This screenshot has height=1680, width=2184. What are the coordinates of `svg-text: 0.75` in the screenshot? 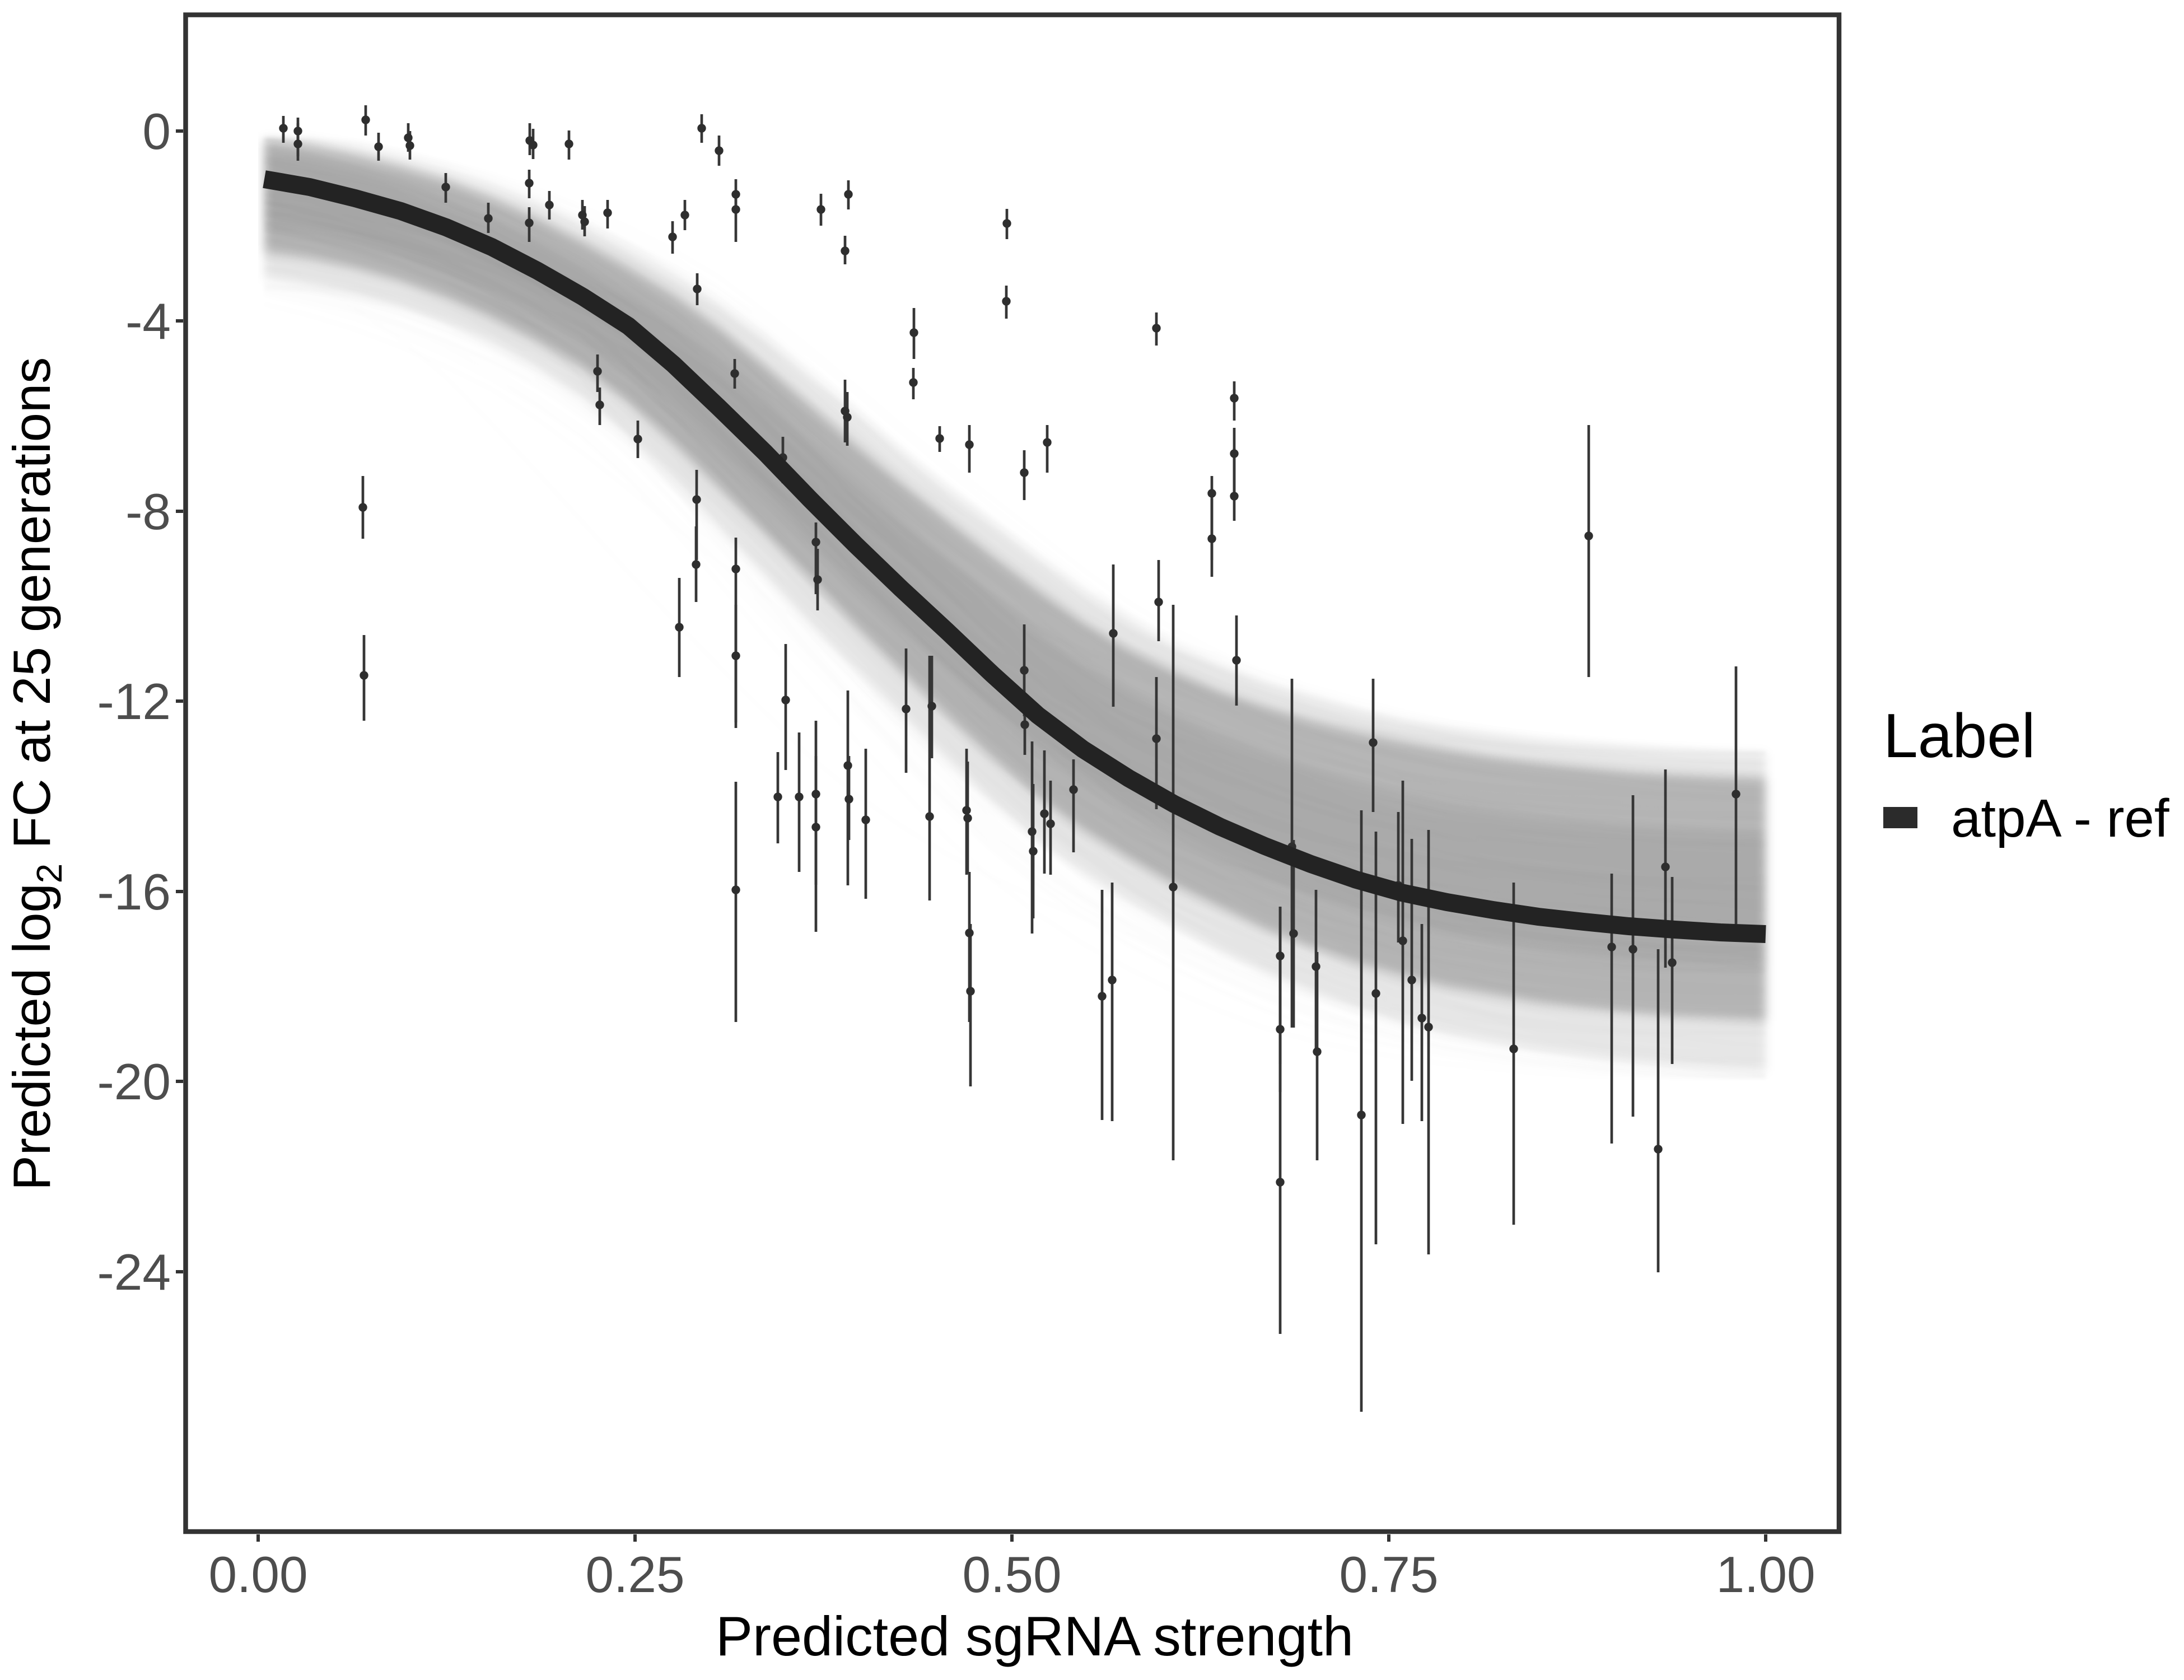 It's located at (1389, 1575).